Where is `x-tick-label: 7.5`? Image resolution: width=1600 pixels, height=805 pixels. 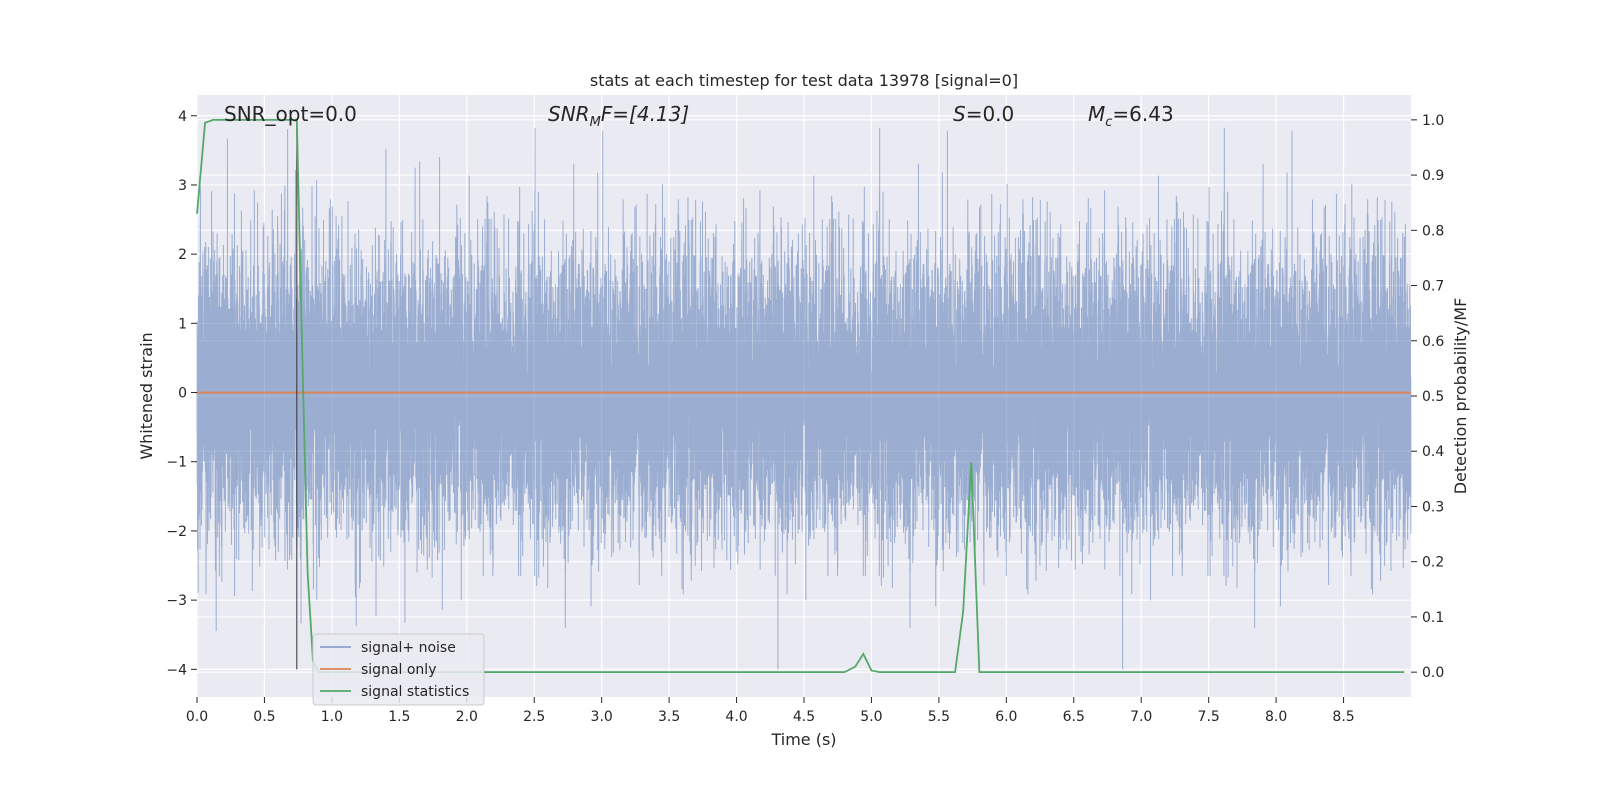
x-tick-label: 7.5 is located at coordinates (1209, 717).